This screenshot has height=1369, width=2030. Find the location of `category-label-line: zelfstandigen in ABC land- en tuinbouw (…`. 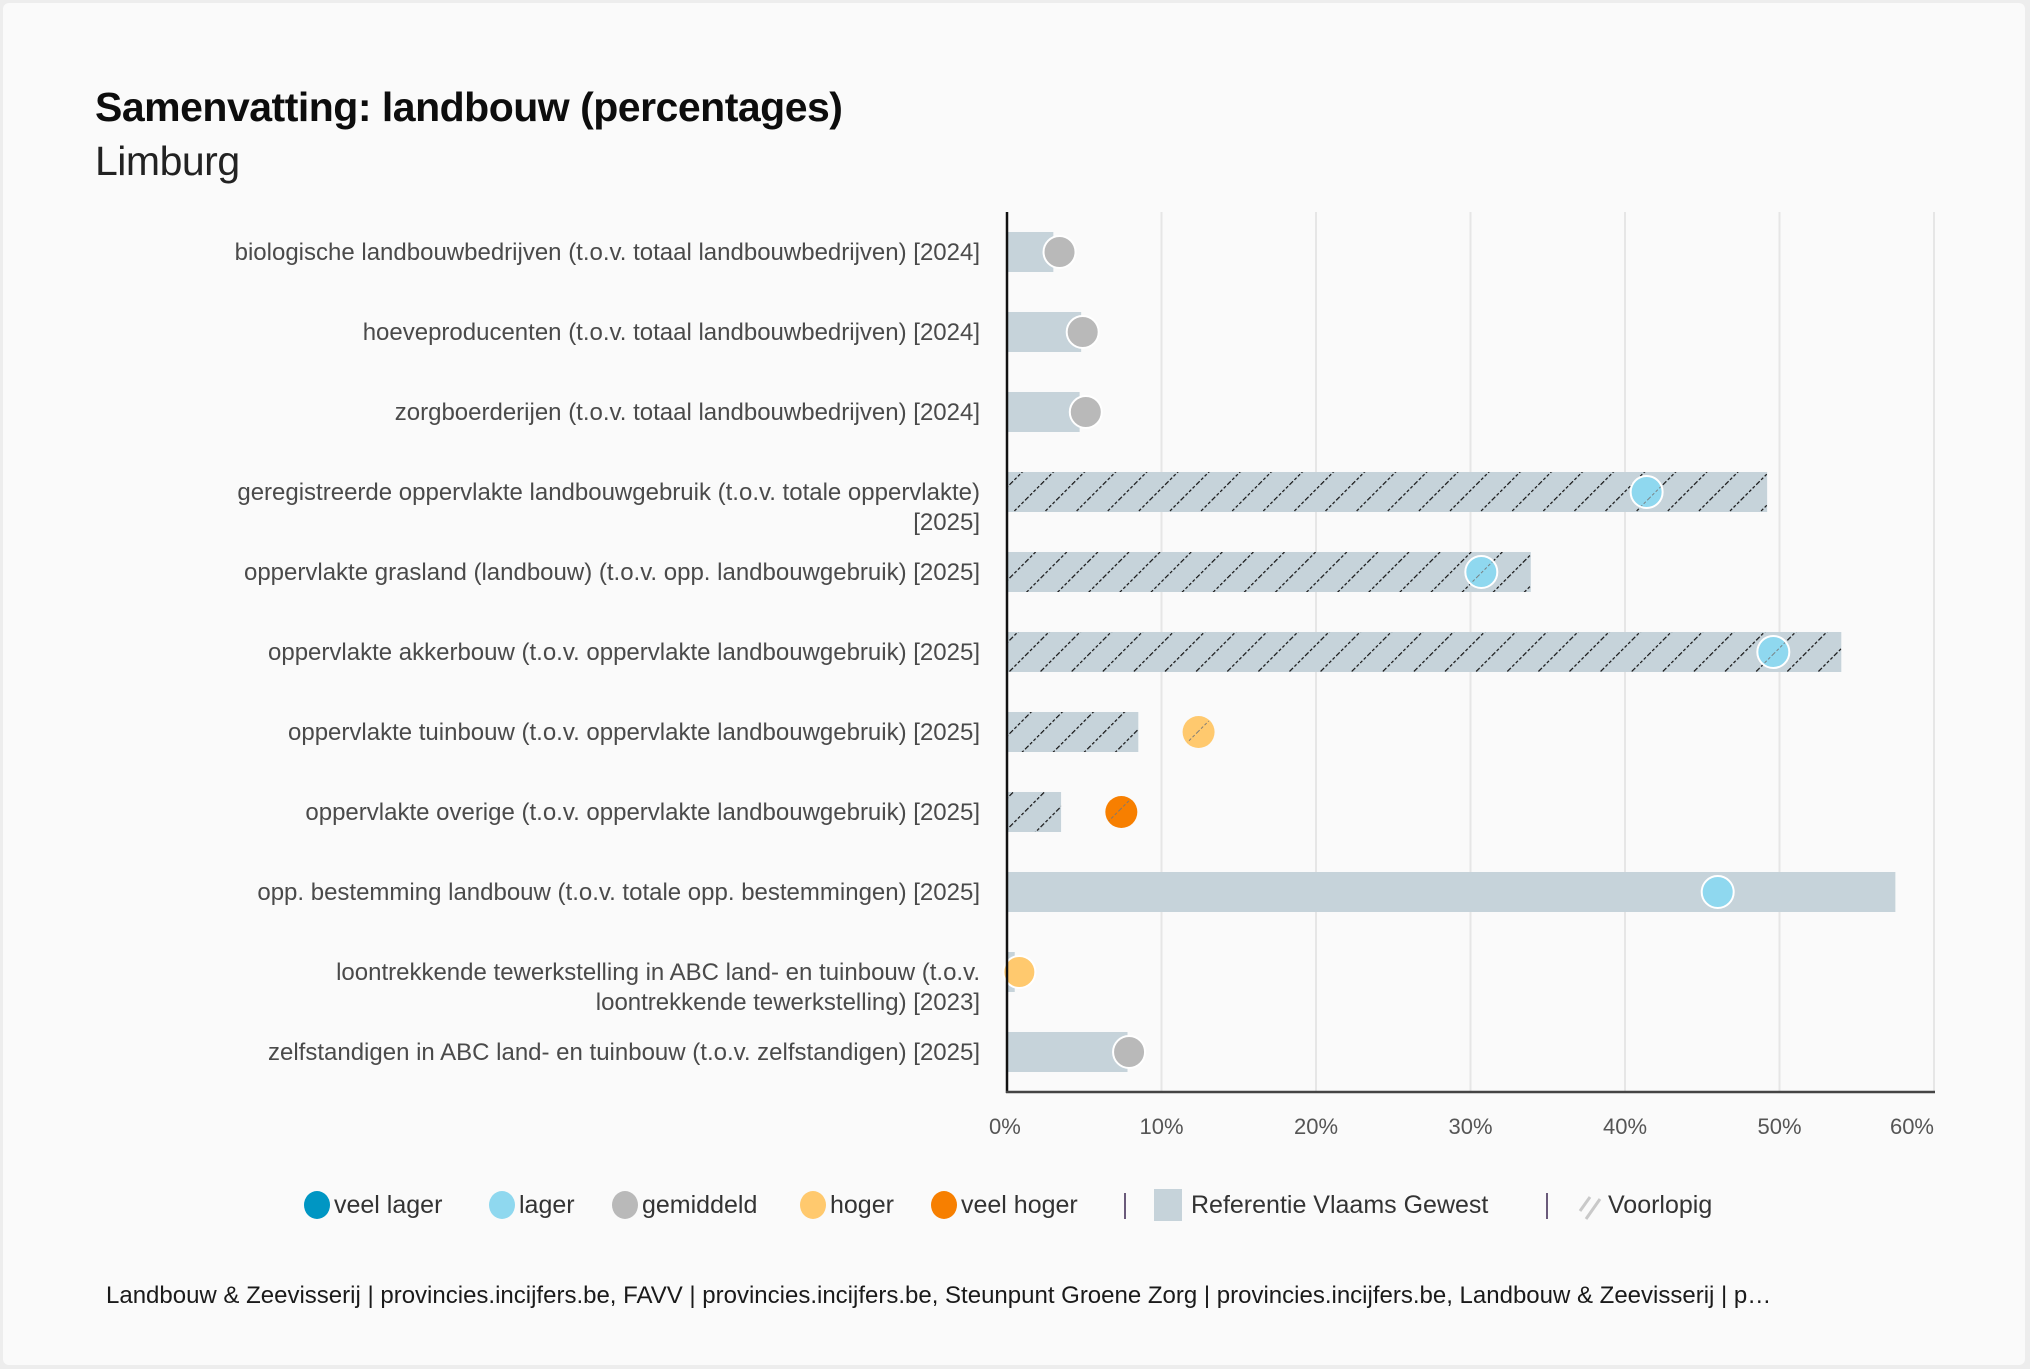

category-label-line: zelfstandigen in ABC land- en tuinbouw (… is located at coordinates (624, 1052).